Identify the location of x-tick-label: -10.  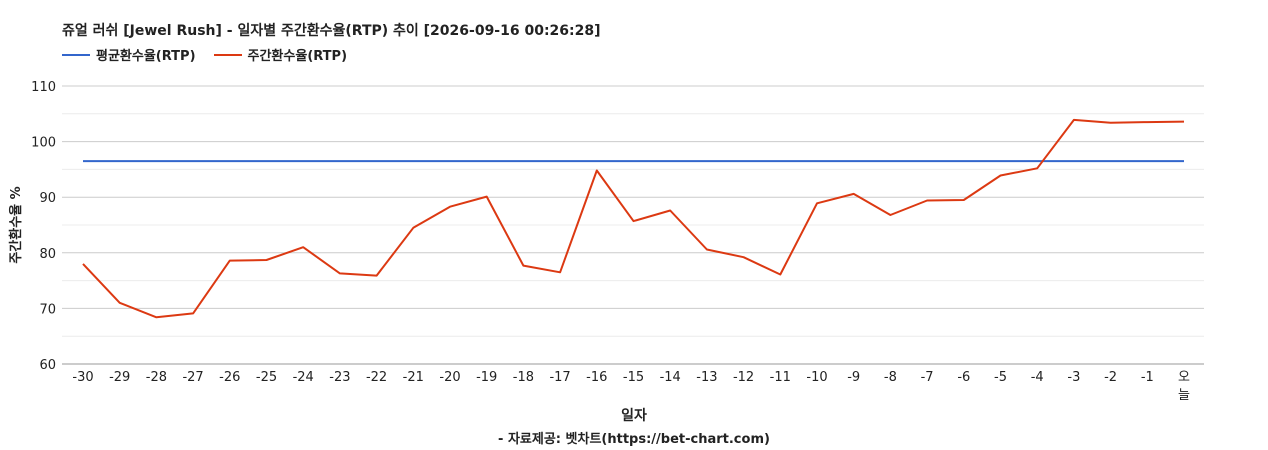
(816, 377).